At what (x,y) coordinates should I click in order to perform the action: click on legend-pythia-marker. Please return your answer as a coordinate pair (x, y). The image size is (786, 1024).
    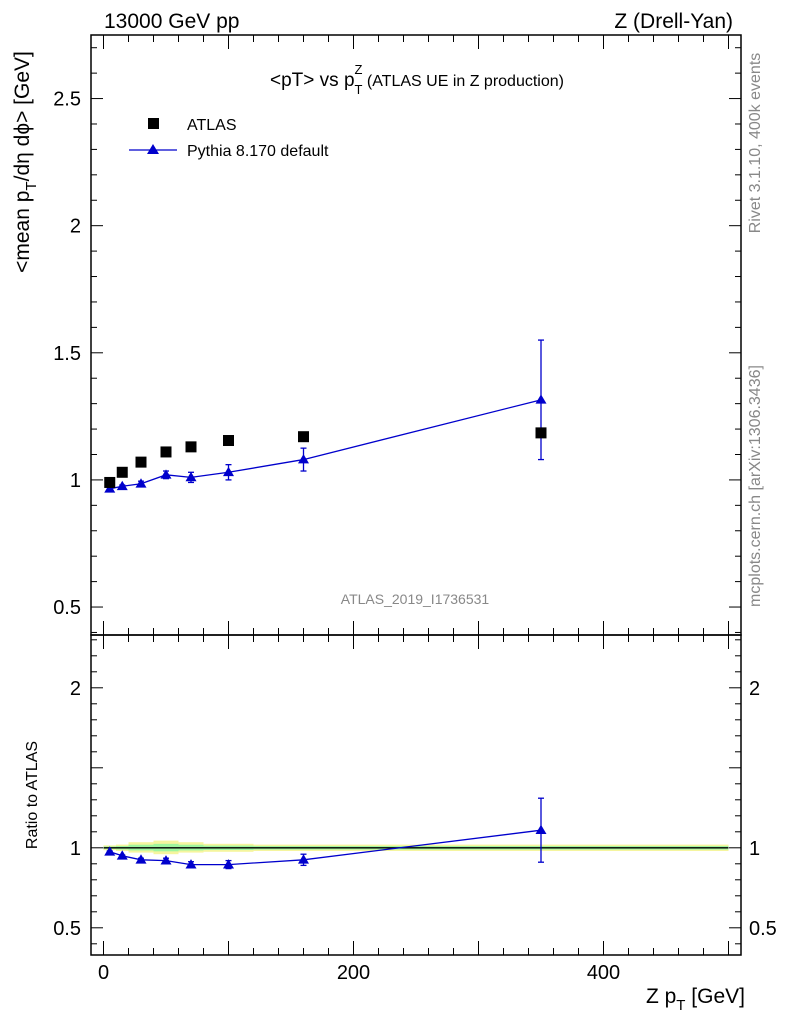
    Looking at the image, I should click on (153, 149).